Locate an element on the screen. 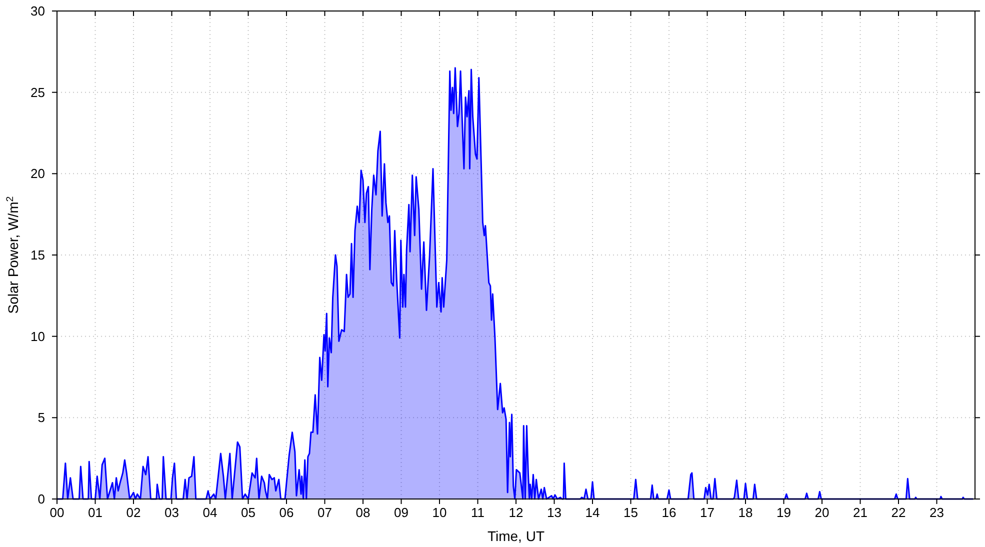 The image size is (985, 547). x-tick-label: 00 is located at coordinates (57, 512).